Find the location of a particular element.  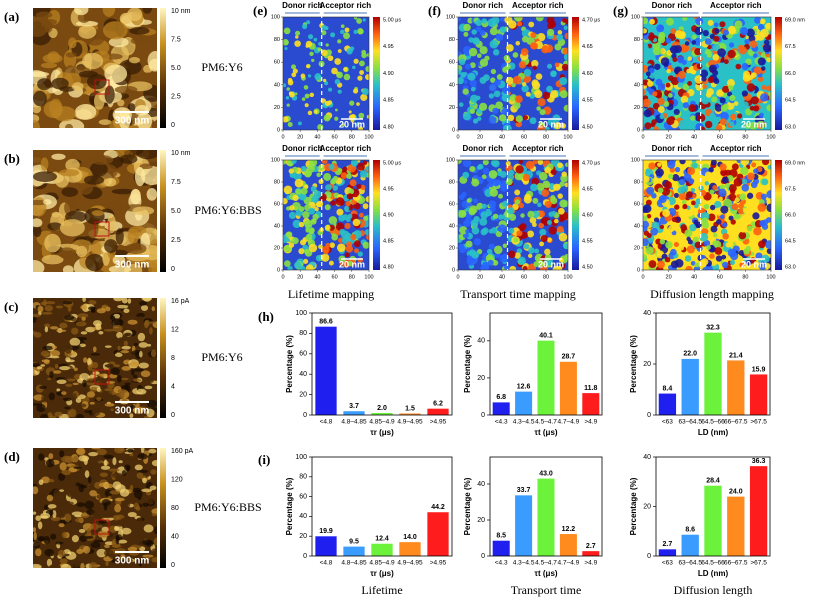

x-tick-label: 0 is located at coordinates (457, 137).